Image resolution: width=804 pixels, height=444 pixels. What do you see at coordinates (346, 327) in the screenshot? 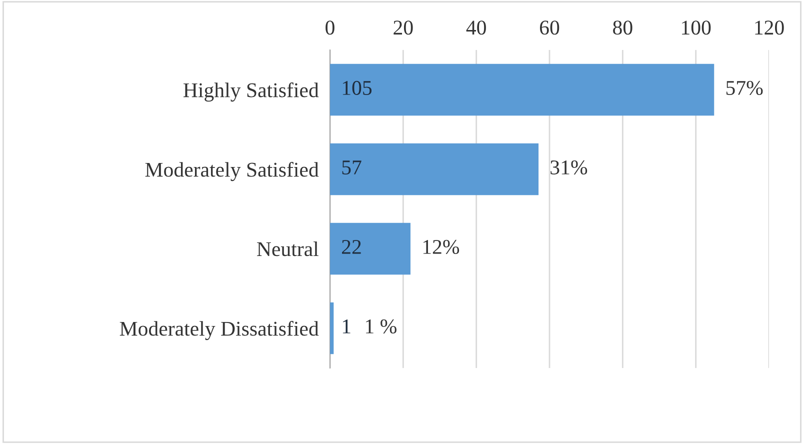
I see `data-label: 1` at bounding box center [346, 327].